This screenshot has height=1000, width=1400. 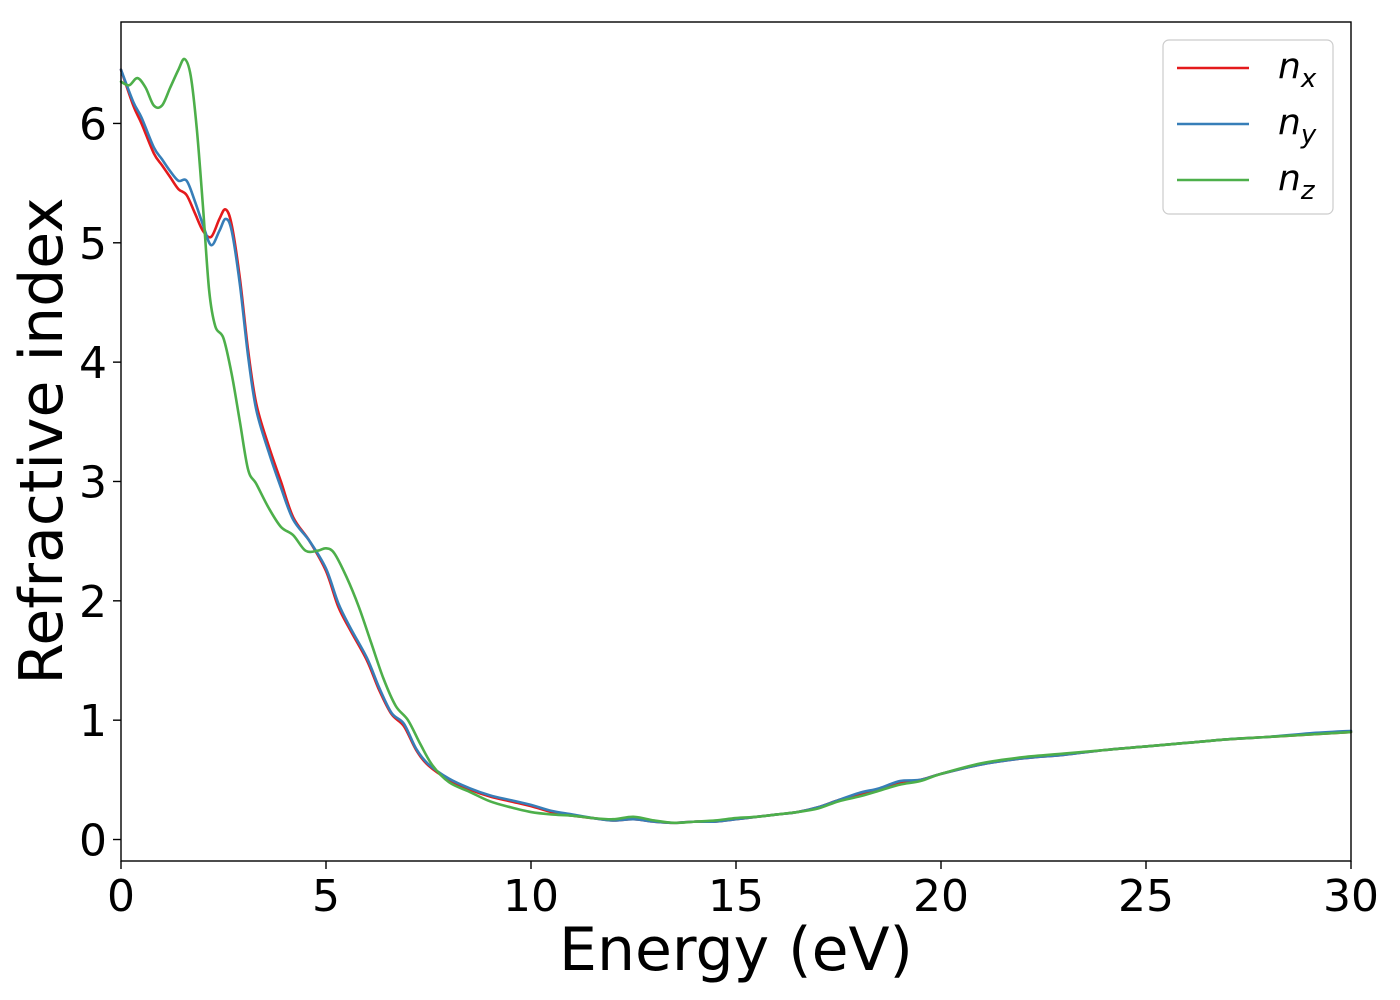 What do you see at coordinates (1297, 70) in the screenshot?
I see `legend-label-x: nx` at bounding box center [1297, 70].